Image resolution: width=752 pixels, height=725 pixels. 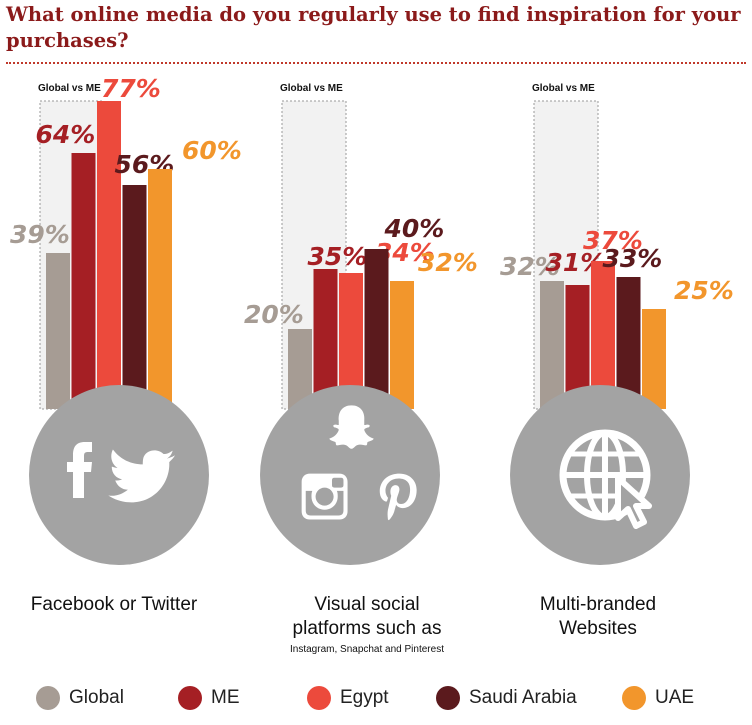 I want to click on cursor-arrow, so click(x=633, y=502).